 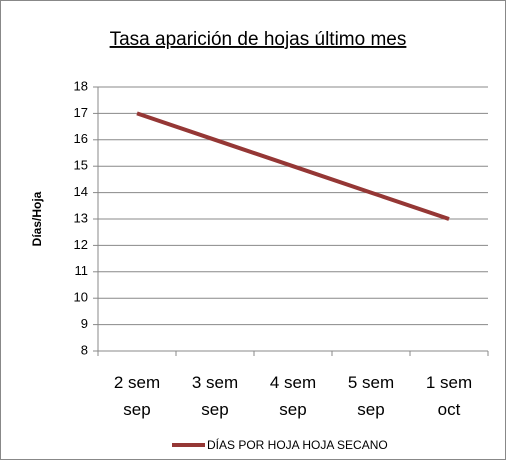 What do you see at coordinates (293, 396) in the screenshot?
I see `x-tick-label: 4 sem sep` at bounding box center [293, 396].